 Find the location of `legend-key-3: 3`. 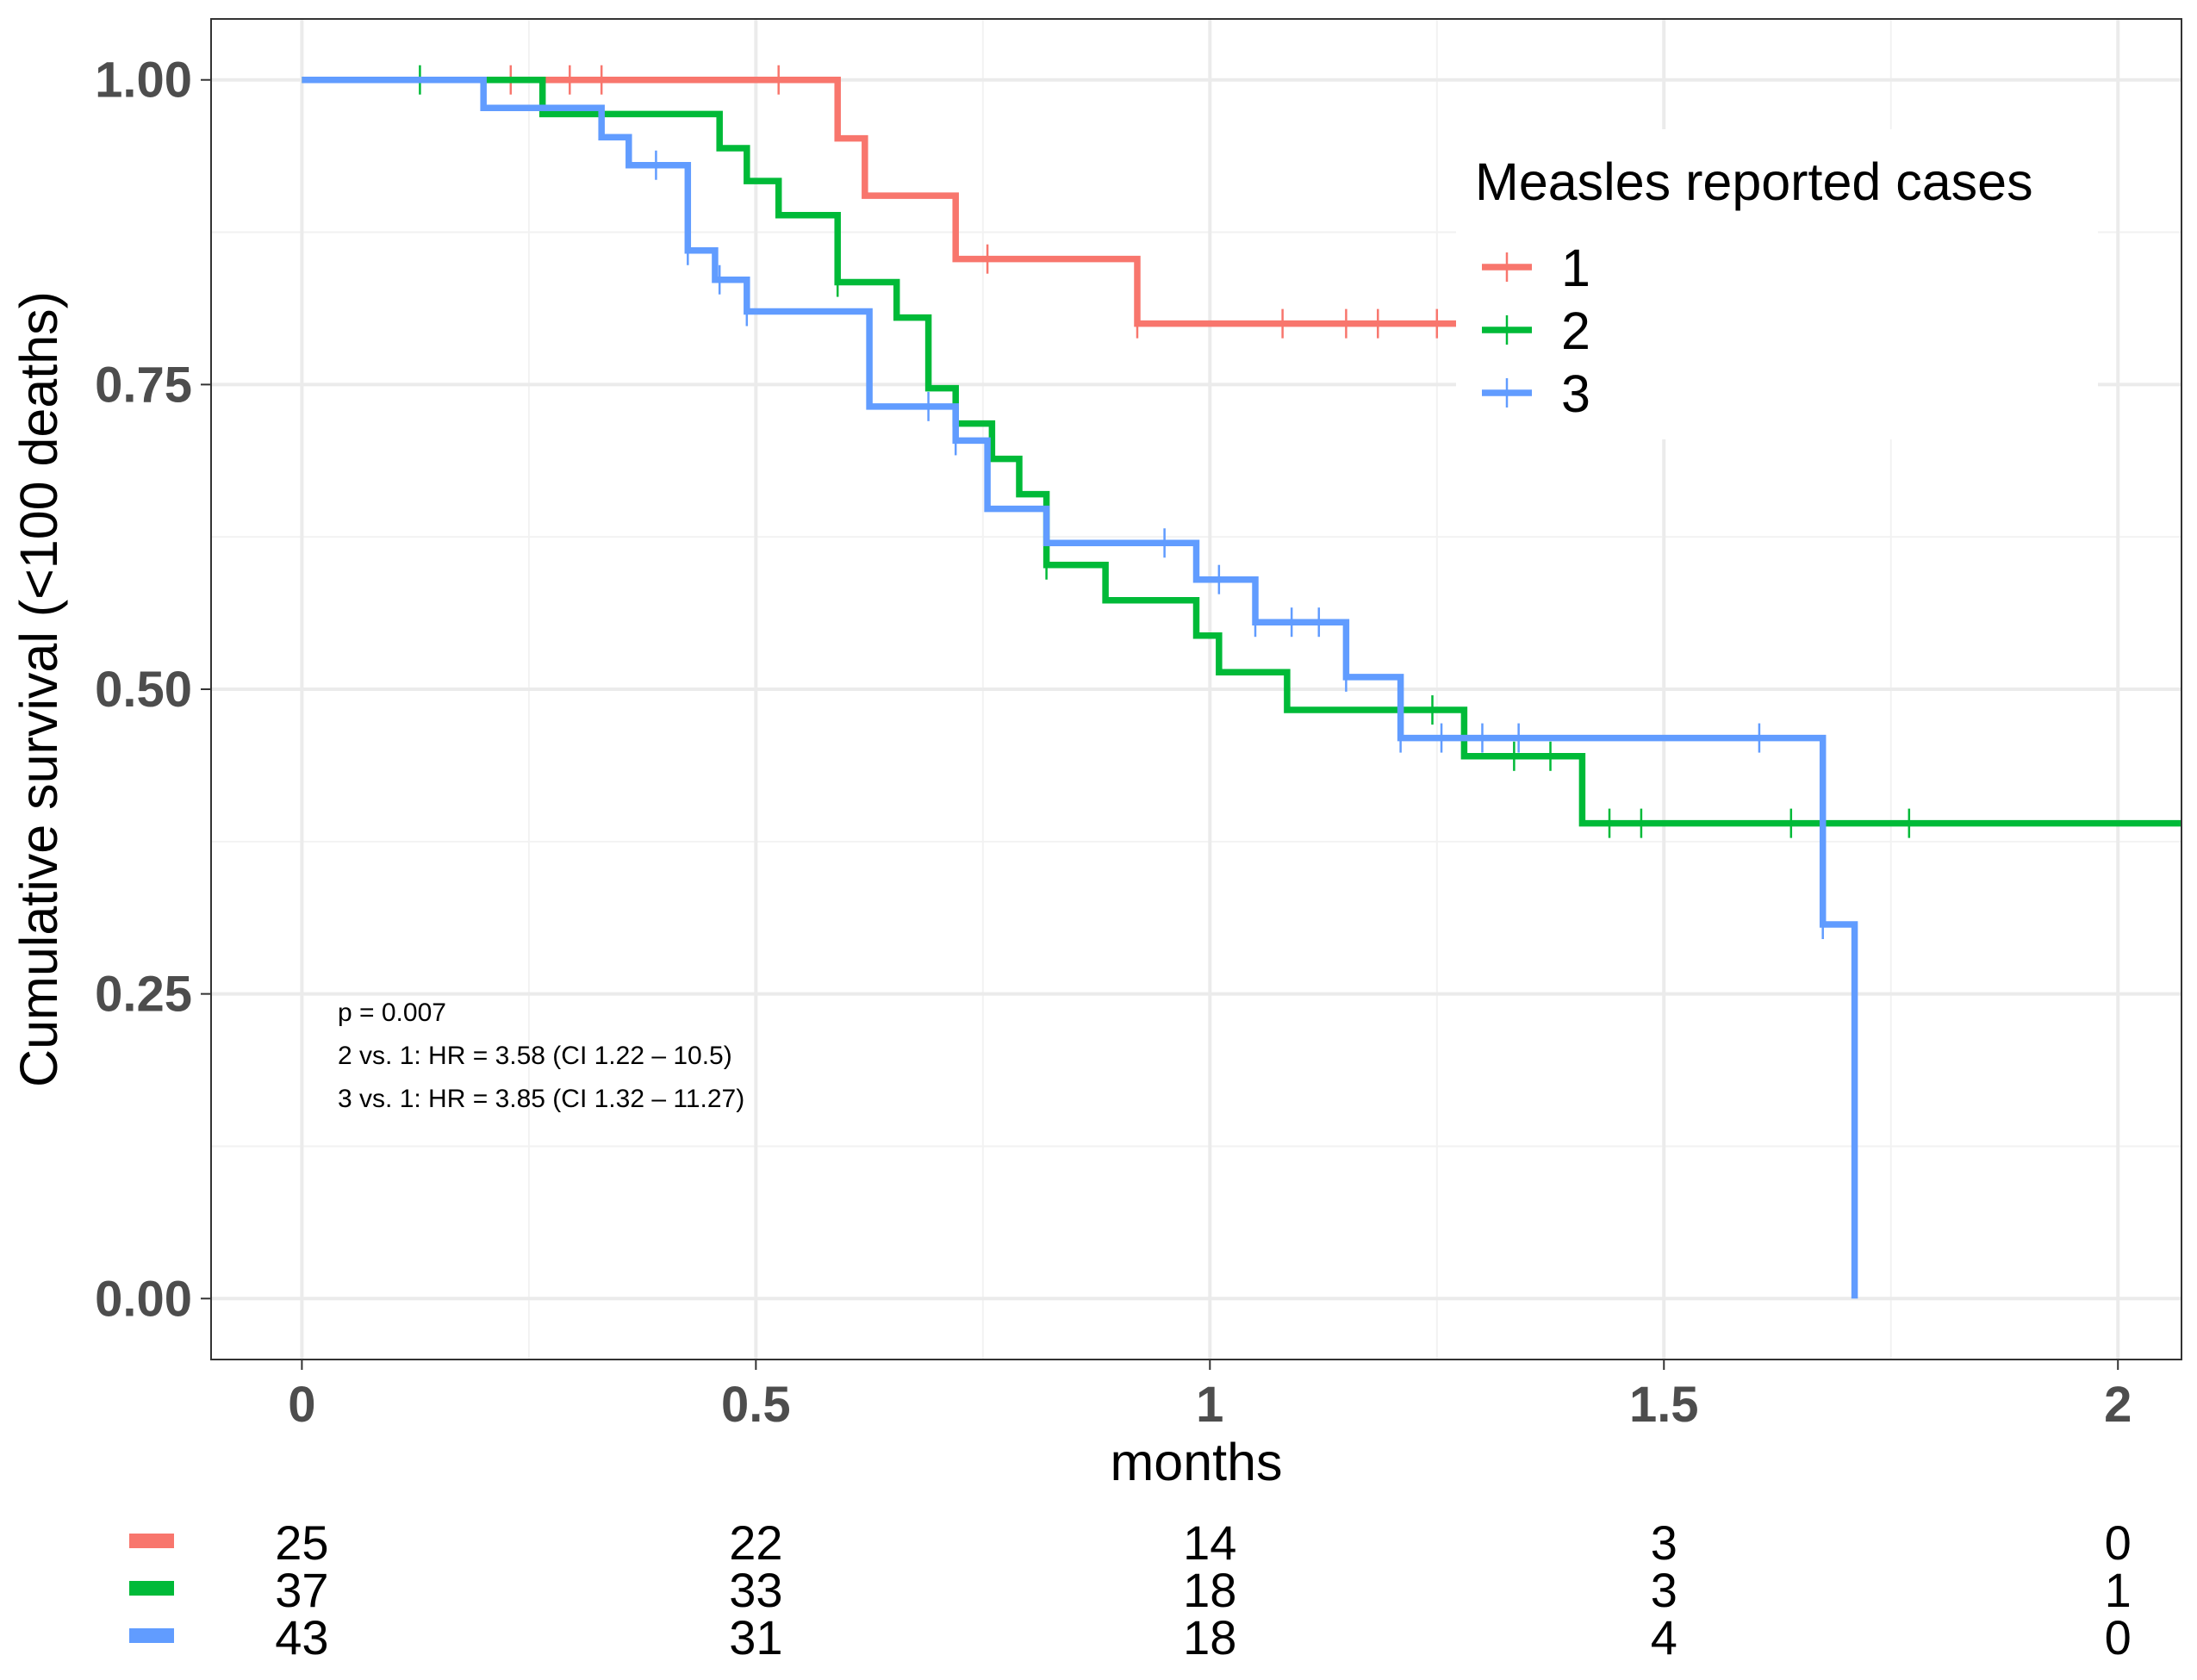

legend-key-3: 3 is located at coordinates (1536, 394).